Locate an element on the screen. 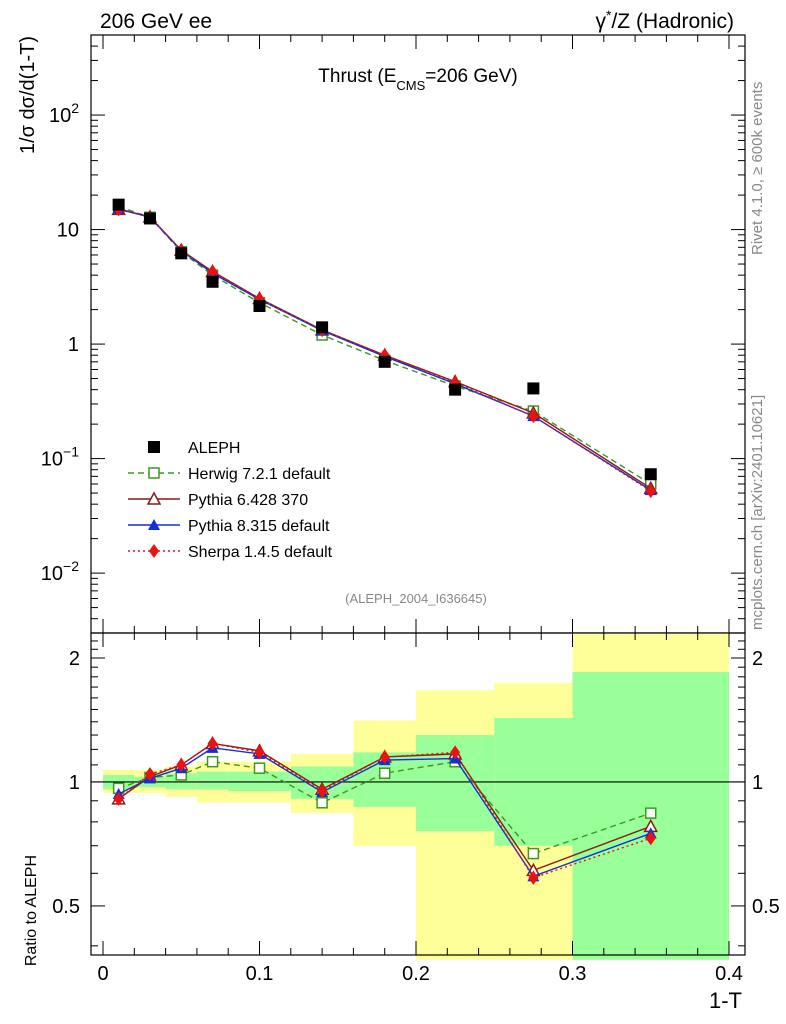 Image resolution: width=786 pixels, height=1024 pixels. legend-marker-pythia6 is located at coordinates (154, 498).